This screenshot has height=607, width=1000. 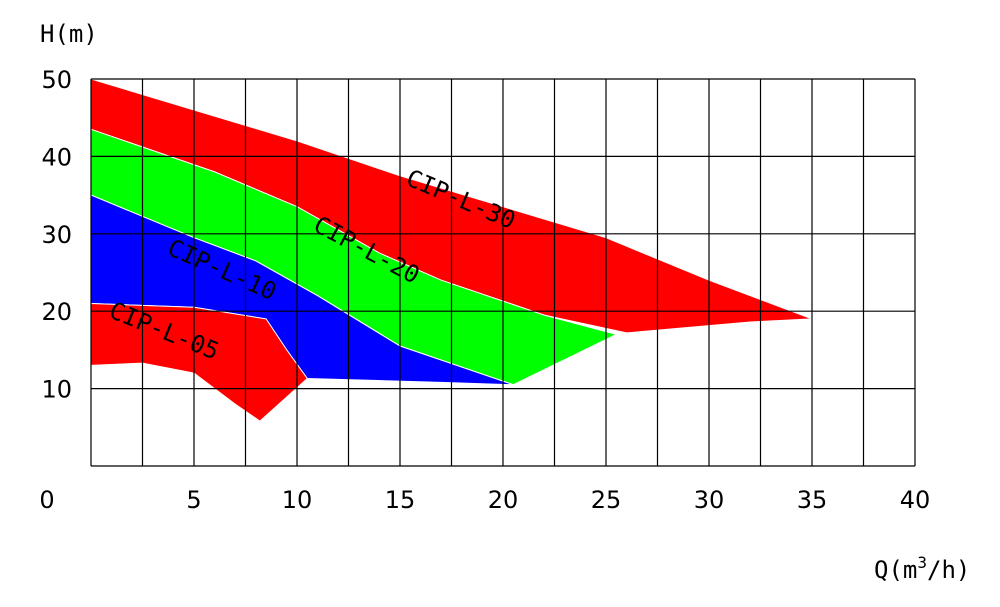 What do you see at coordinates (56, 312) in the screenshot?
I see `y-tick-label: 20` at bounding box center [56, 312].